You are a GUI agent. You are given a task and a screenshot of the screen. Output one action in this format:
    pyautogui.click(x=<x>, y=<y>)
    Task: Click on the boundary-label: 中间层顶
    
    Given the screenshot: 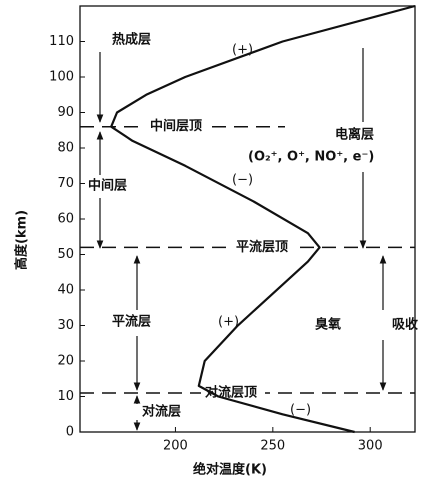 What is the action you would take?
    pyautogui.click(x=176, y=126)
    